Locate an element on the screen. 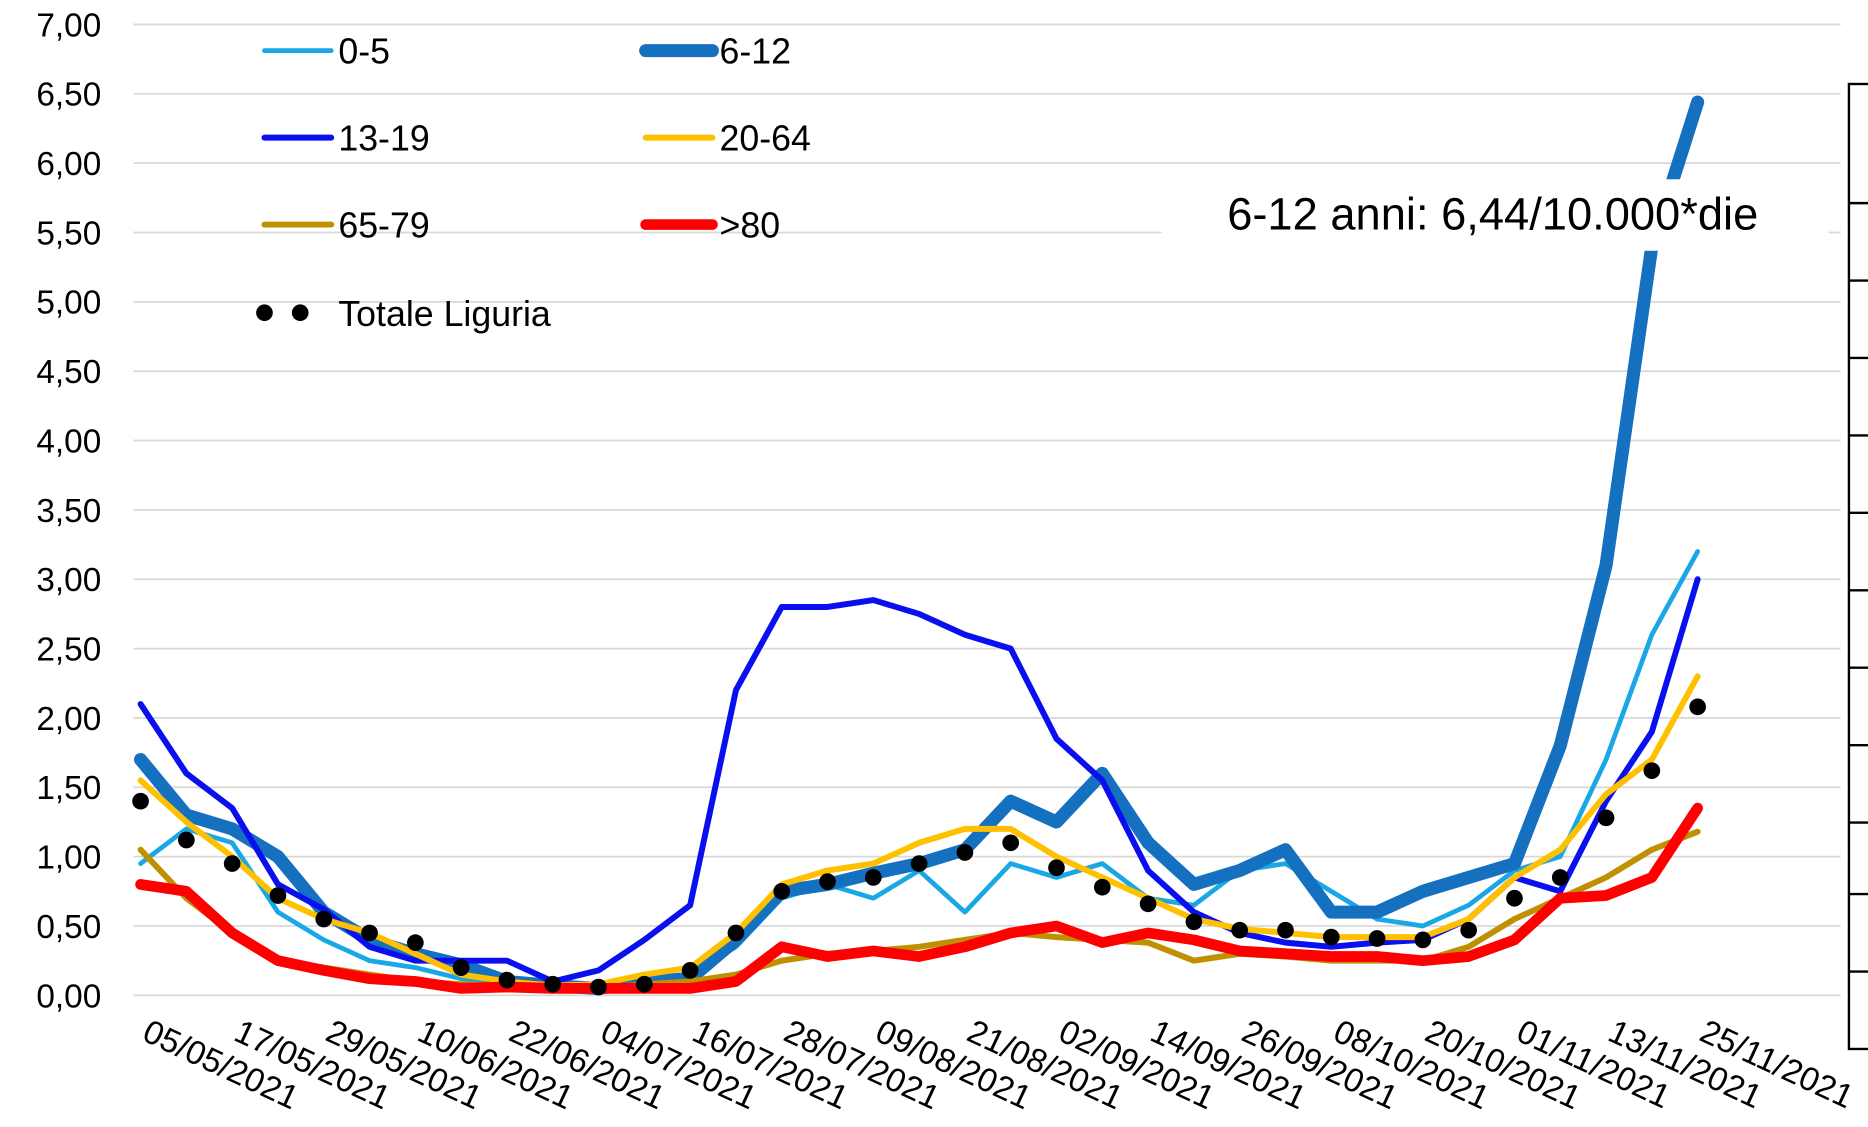 The width and height of the screenshot is (1868, 1127). annotation-box is located at coordinates (1495, 215).